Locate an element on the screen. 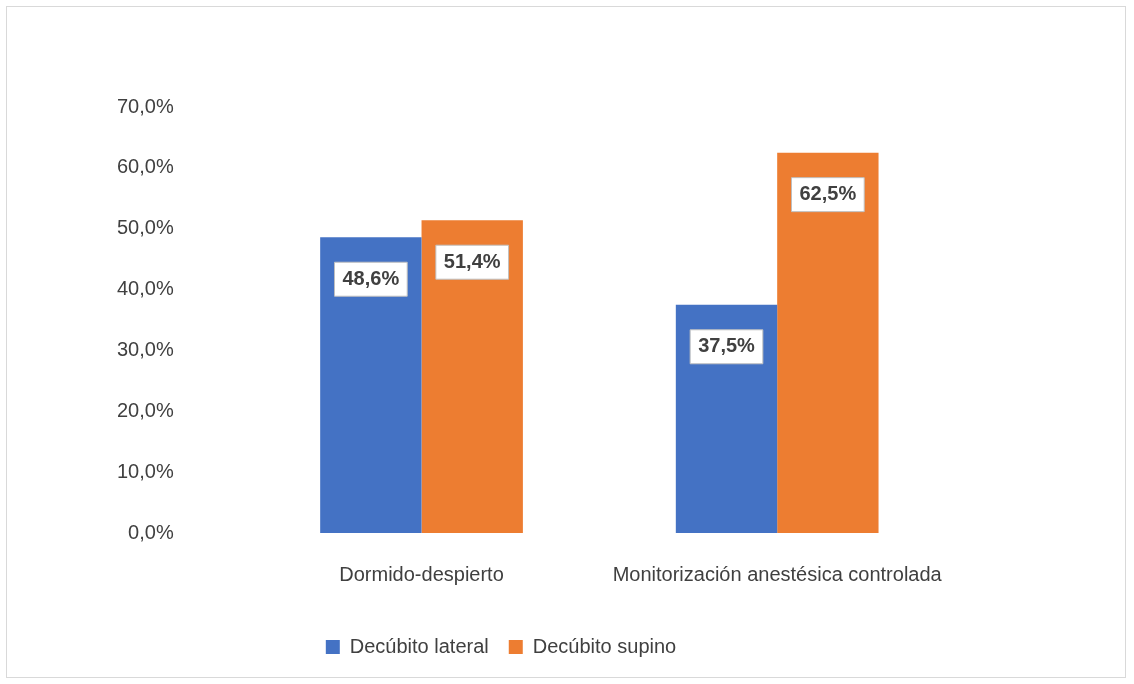 The width and height of the screenshot is (1134, 684). y-tick-label: 30,0% is located at coordinates (145, 348).